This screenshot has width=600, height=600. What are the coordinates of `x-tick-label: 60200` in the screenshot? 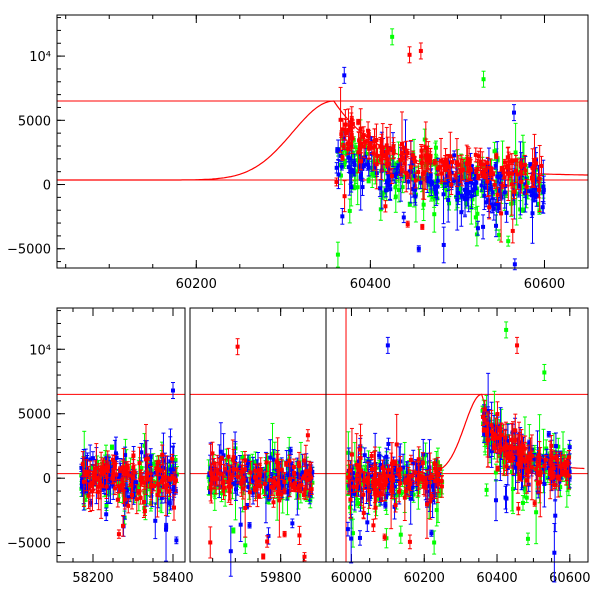 It's located at (424, 578).